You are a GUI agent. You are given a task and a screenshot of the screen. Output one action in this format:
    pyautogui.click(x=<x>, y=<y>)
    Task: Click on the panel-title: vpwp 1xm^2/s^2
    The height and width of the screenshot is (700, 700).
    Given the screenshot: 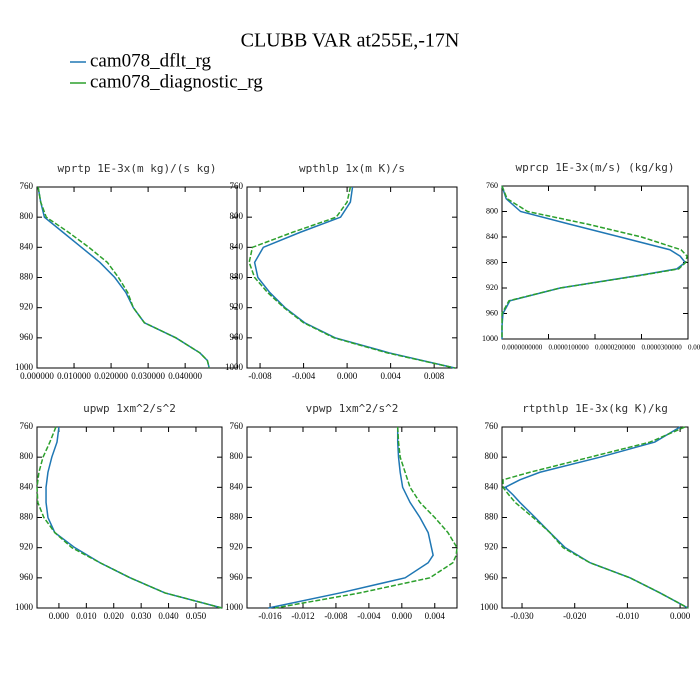 What is the action you would take?
    pyautogui.click(x=352, y=408)
    